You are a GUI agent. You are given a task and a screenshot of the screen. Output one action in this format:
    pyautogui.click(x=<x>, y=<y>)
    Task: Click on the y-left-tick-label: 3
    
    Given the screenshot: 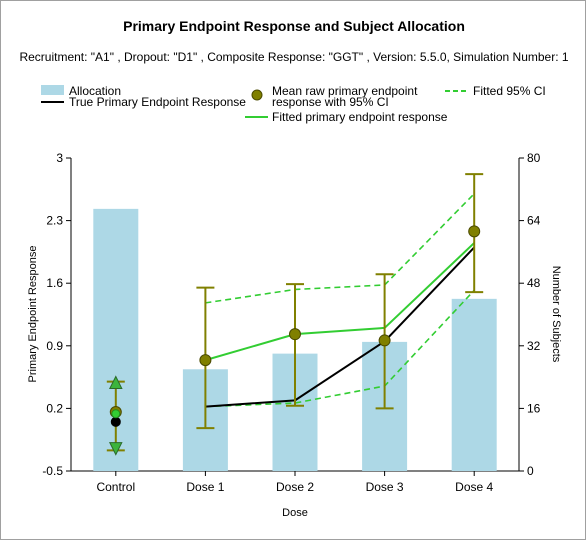 What is the action you would take?
    pyautogui.click(x=59, y=158)
    